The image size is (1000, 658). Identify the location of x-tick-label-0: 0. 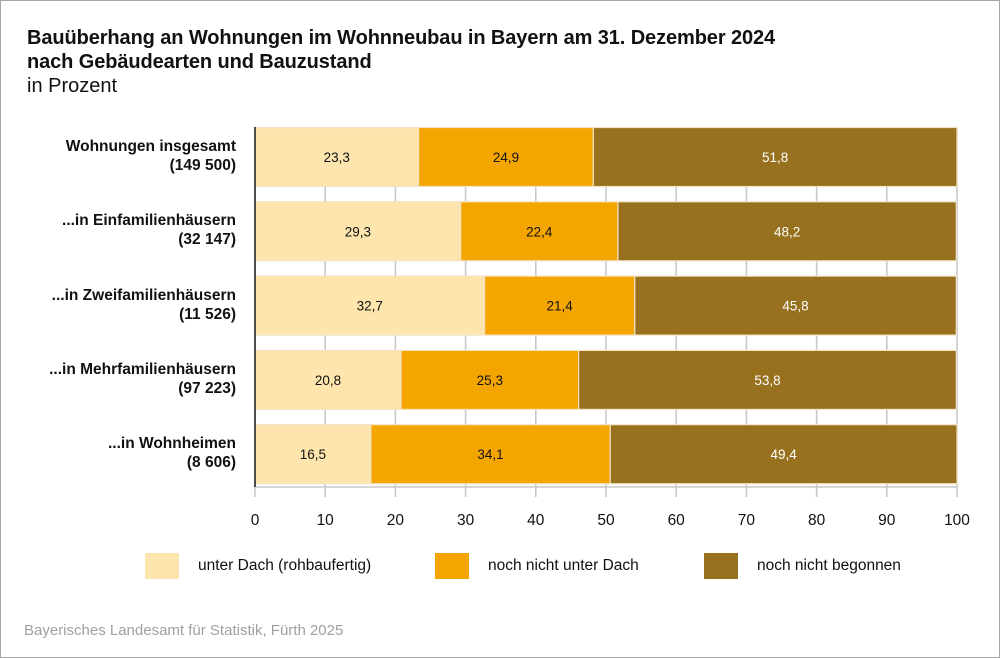
(255, 520).